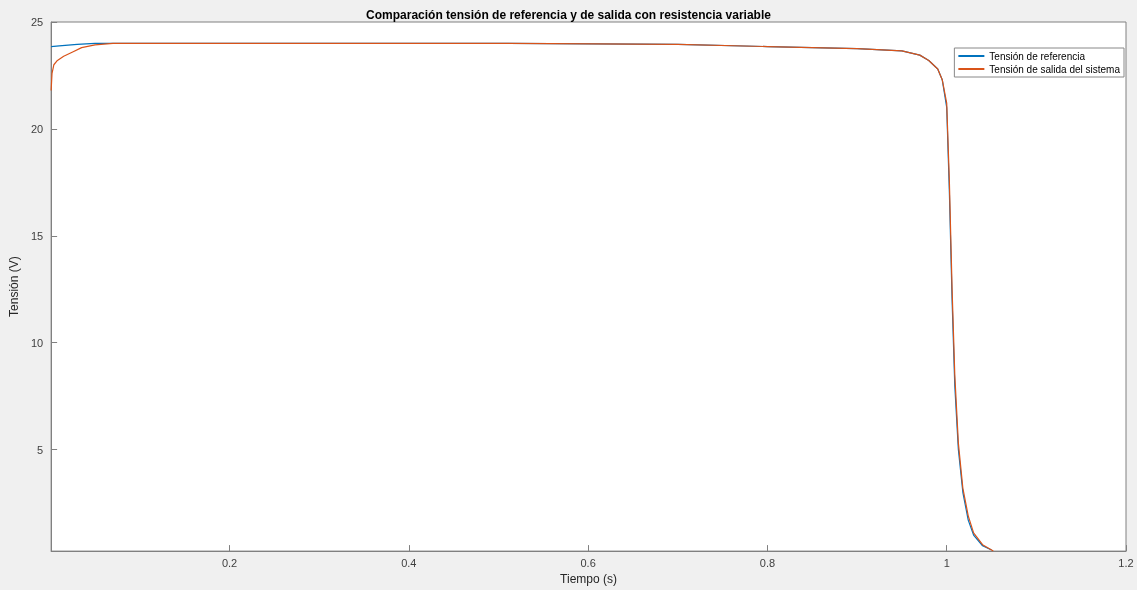 The image size is (1137, 590). What do you see at coordinates (767, 562) in the screenshot?
I see `x-tick-label: 0.8` at bounding box center [767, 562].